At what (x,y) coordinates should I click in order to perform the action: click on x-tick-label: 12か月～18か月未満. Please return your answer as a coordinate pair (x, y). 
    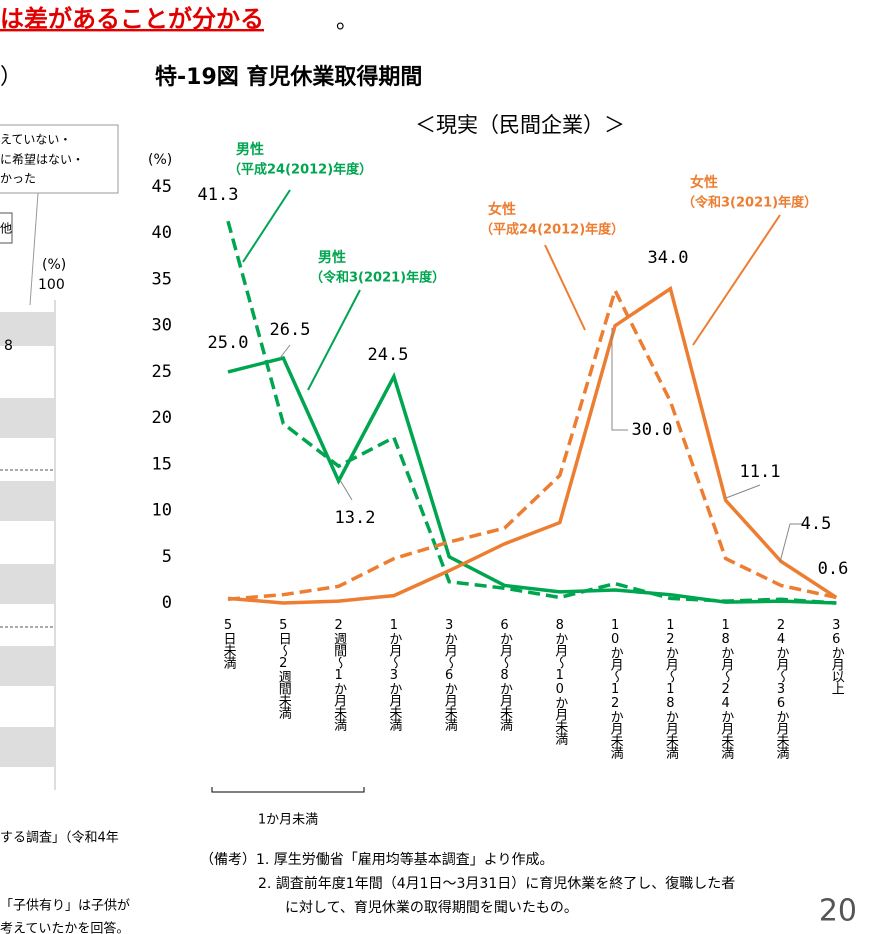
    Looking at the image, I should click on (671, 688).